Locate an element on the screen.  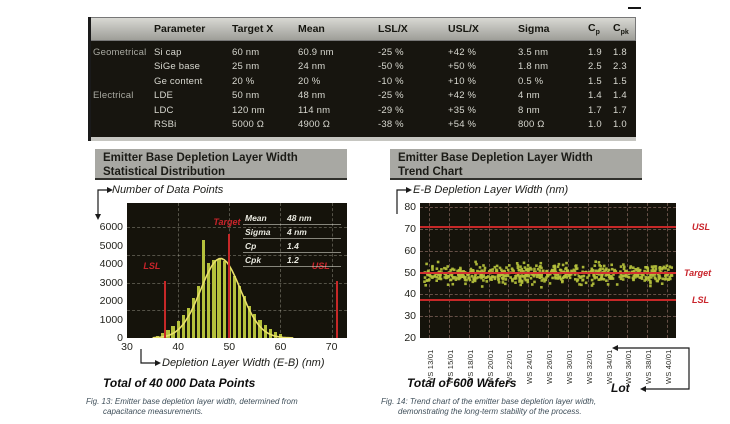
cell-cp: 1.4 is located at coordinates (595, 96).